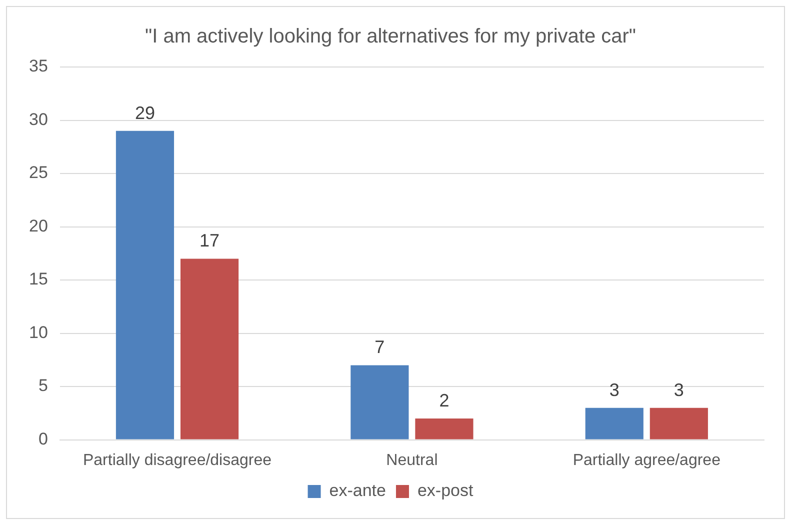  I want to click on data-label: 29, so click(144, 112).